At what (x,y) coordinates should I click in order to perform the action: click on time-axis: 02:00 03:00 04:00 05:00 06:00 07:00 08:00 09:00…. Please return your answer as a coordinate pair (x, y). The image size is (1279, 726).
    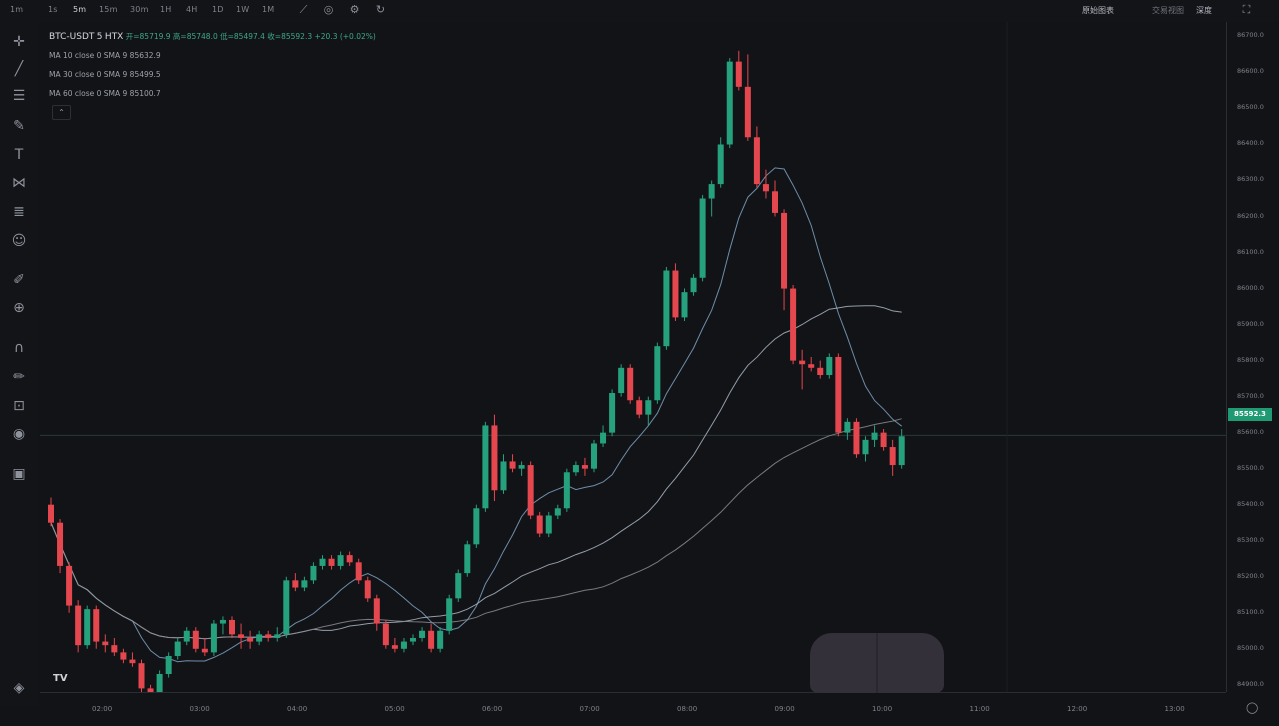
    Looking at the image, I should click on (633, 709).